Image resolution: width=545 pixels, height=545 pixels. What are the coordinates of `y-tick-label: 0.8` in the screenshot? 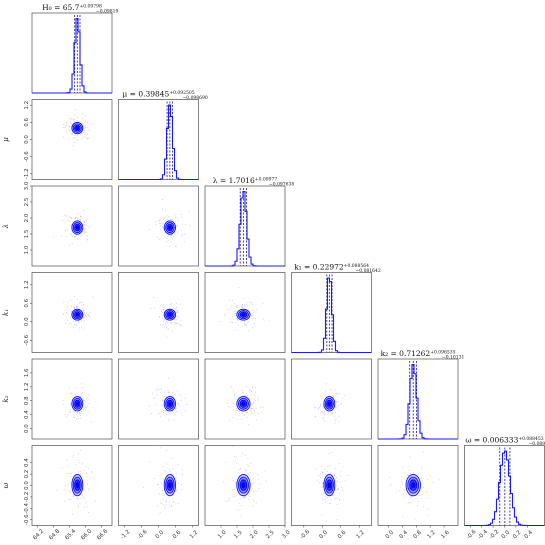 It's located at (27, 400).